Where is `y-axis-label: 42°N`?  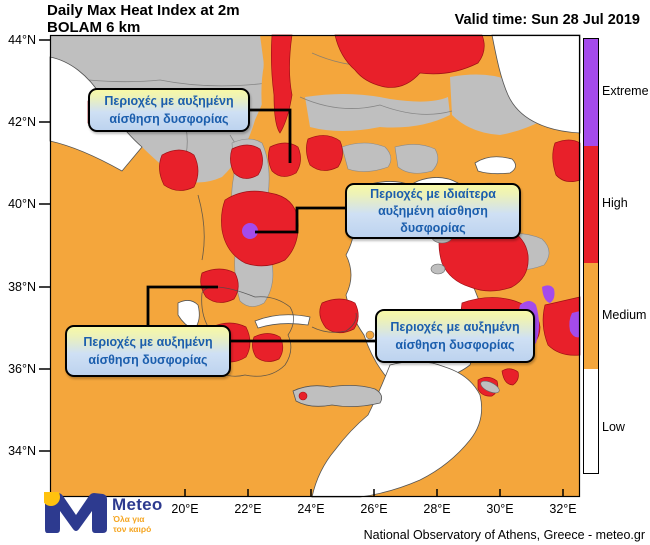
y-axis-label: 42°N is located at coordinates (22, 122).